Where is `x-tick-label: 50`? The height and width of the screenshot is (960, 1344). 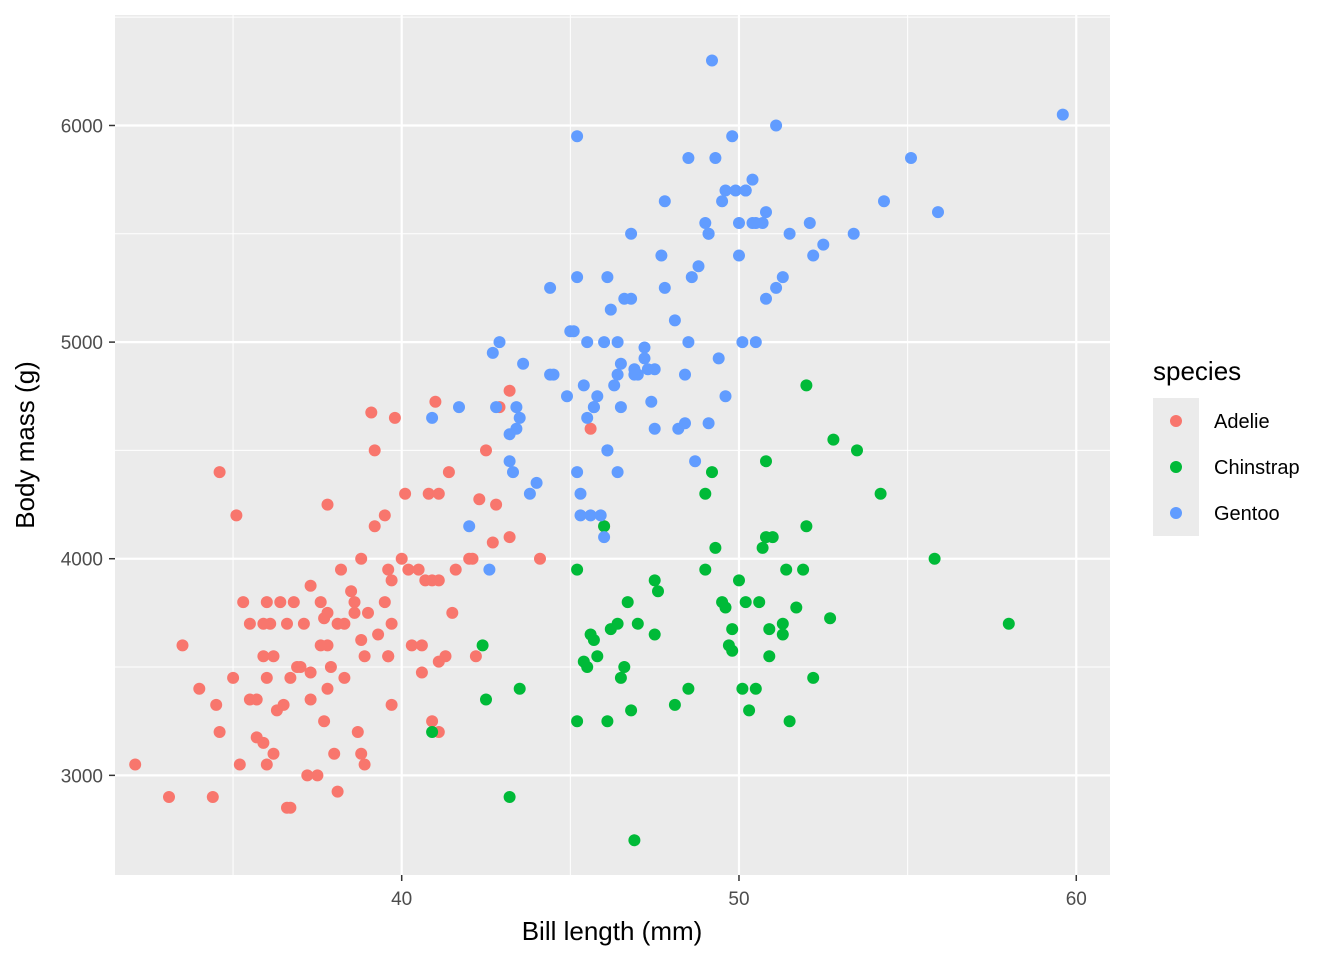
x-tick-label: 50 is located at coordinates (738, 899).